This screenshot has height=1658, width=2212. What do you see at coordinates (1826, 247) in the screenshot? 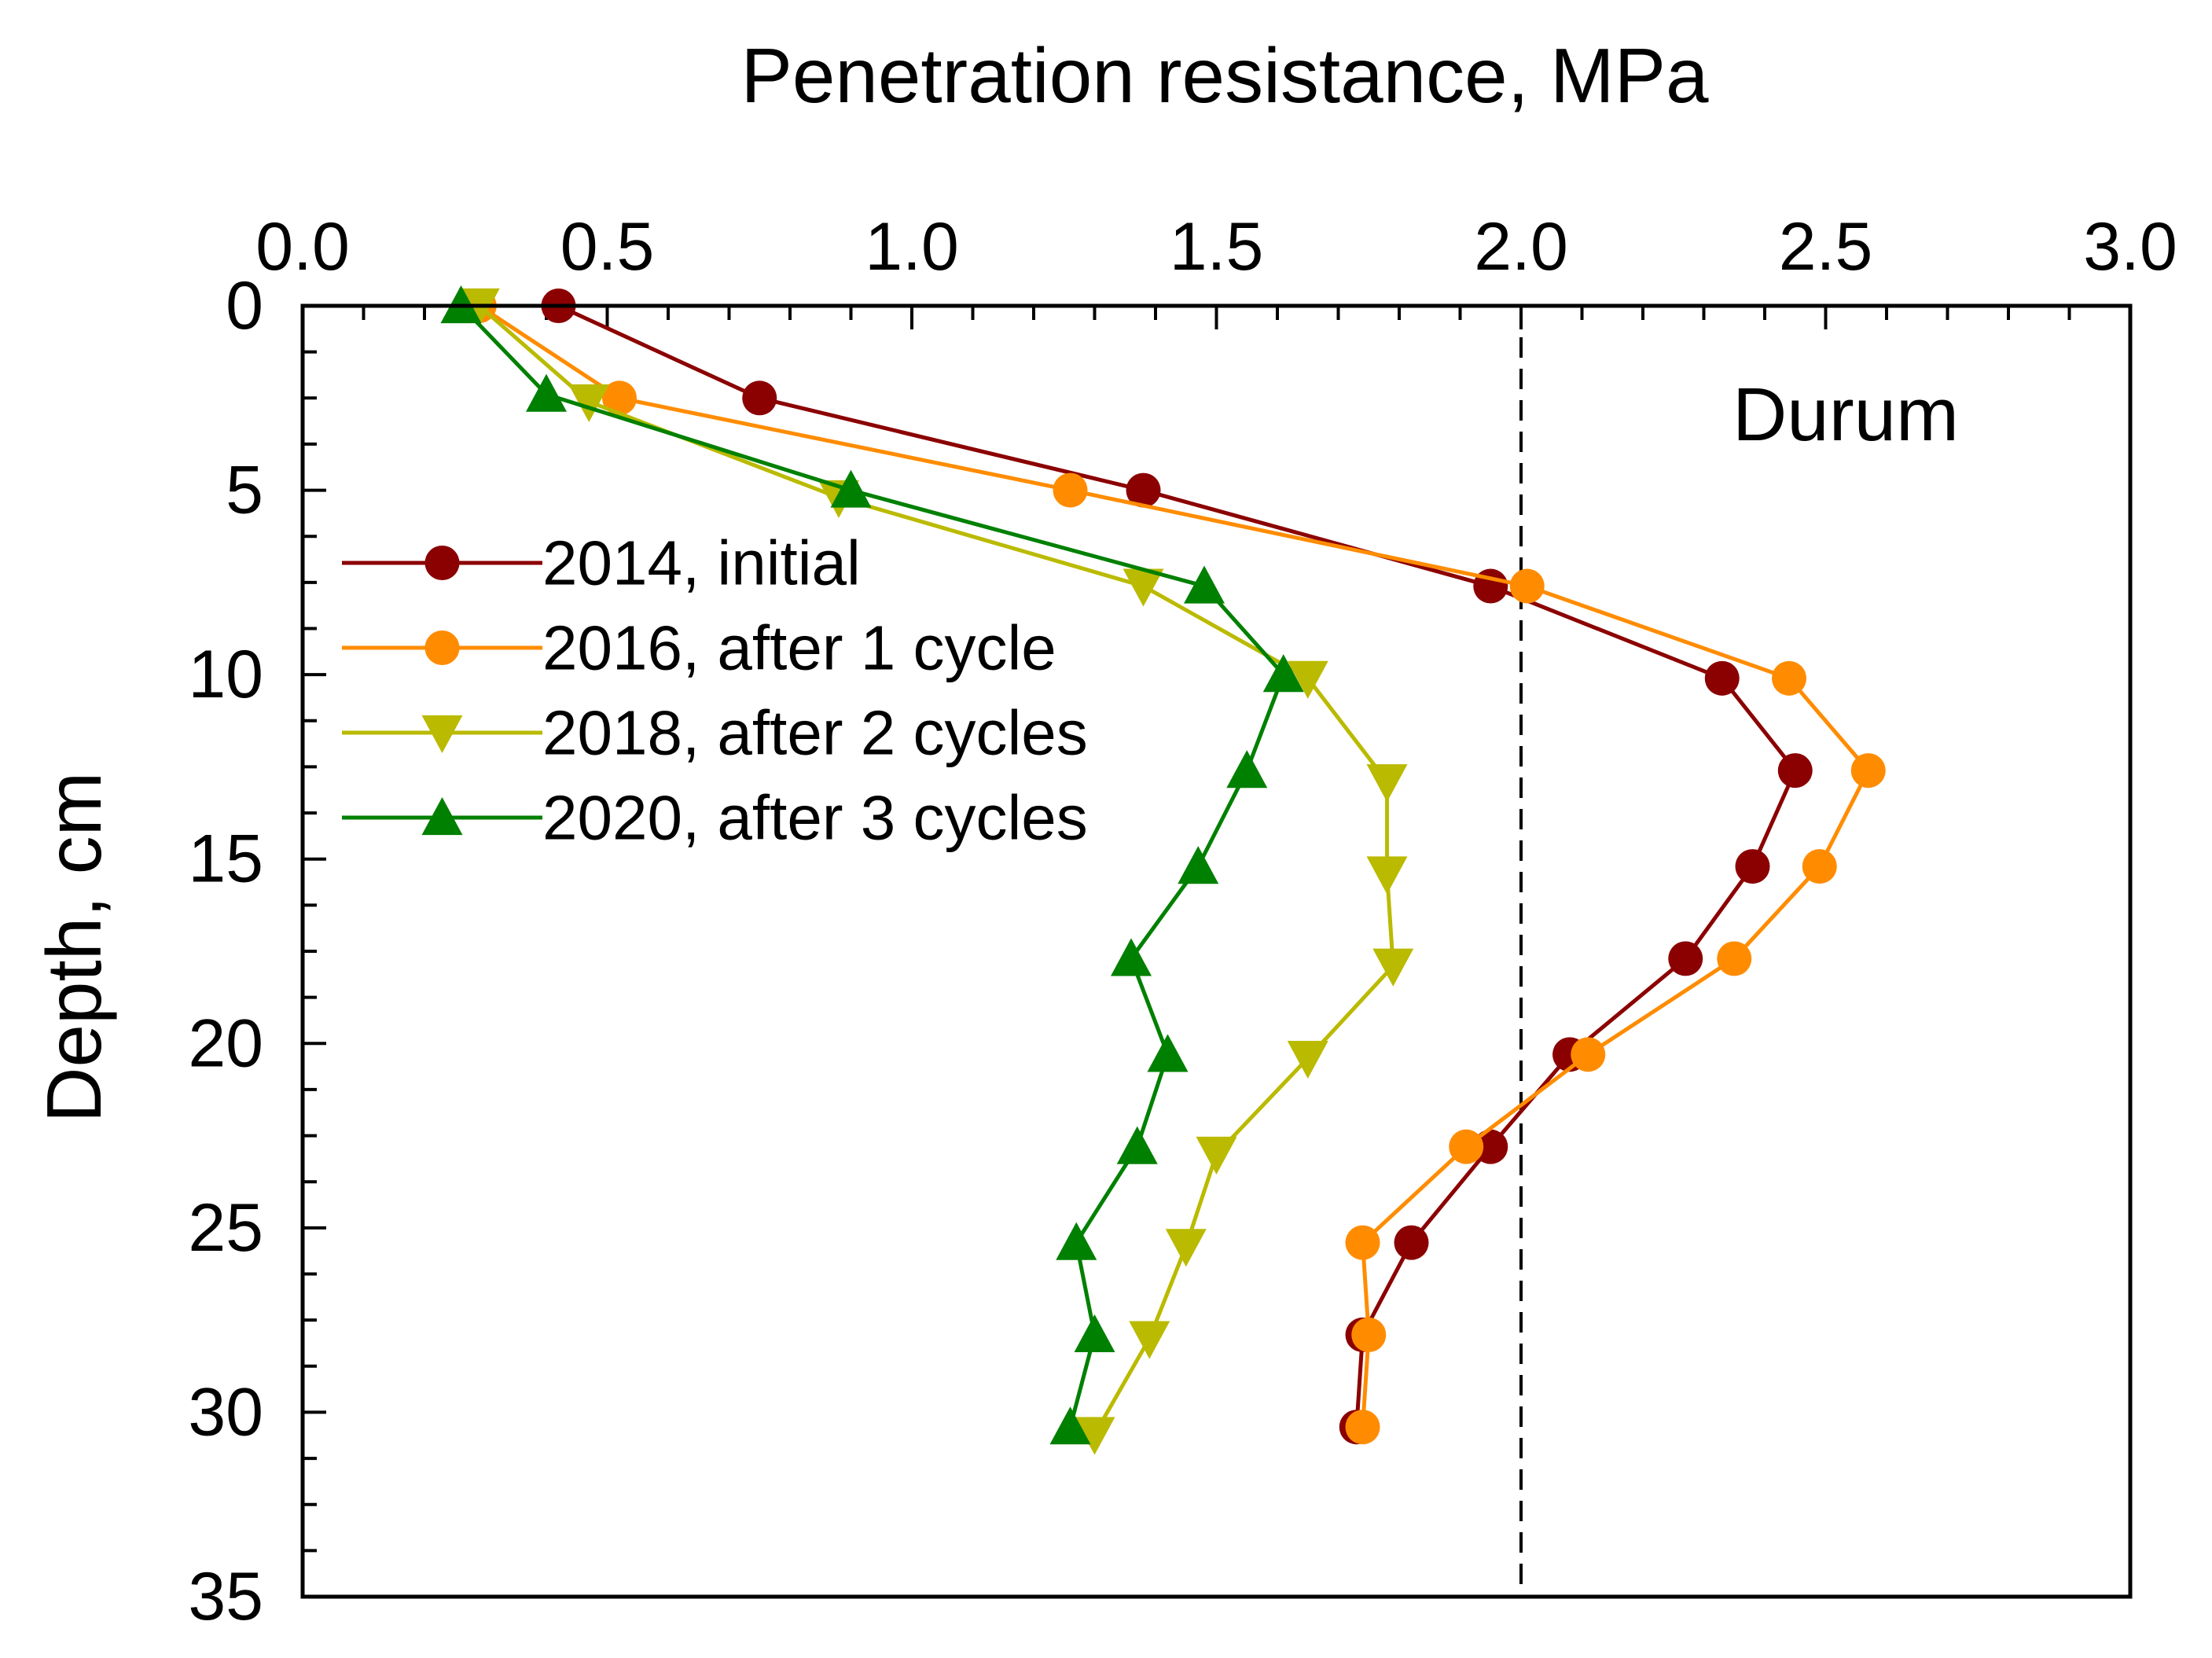
I see `x-tick-label: 2.5` at bounding box center [1826, 247].